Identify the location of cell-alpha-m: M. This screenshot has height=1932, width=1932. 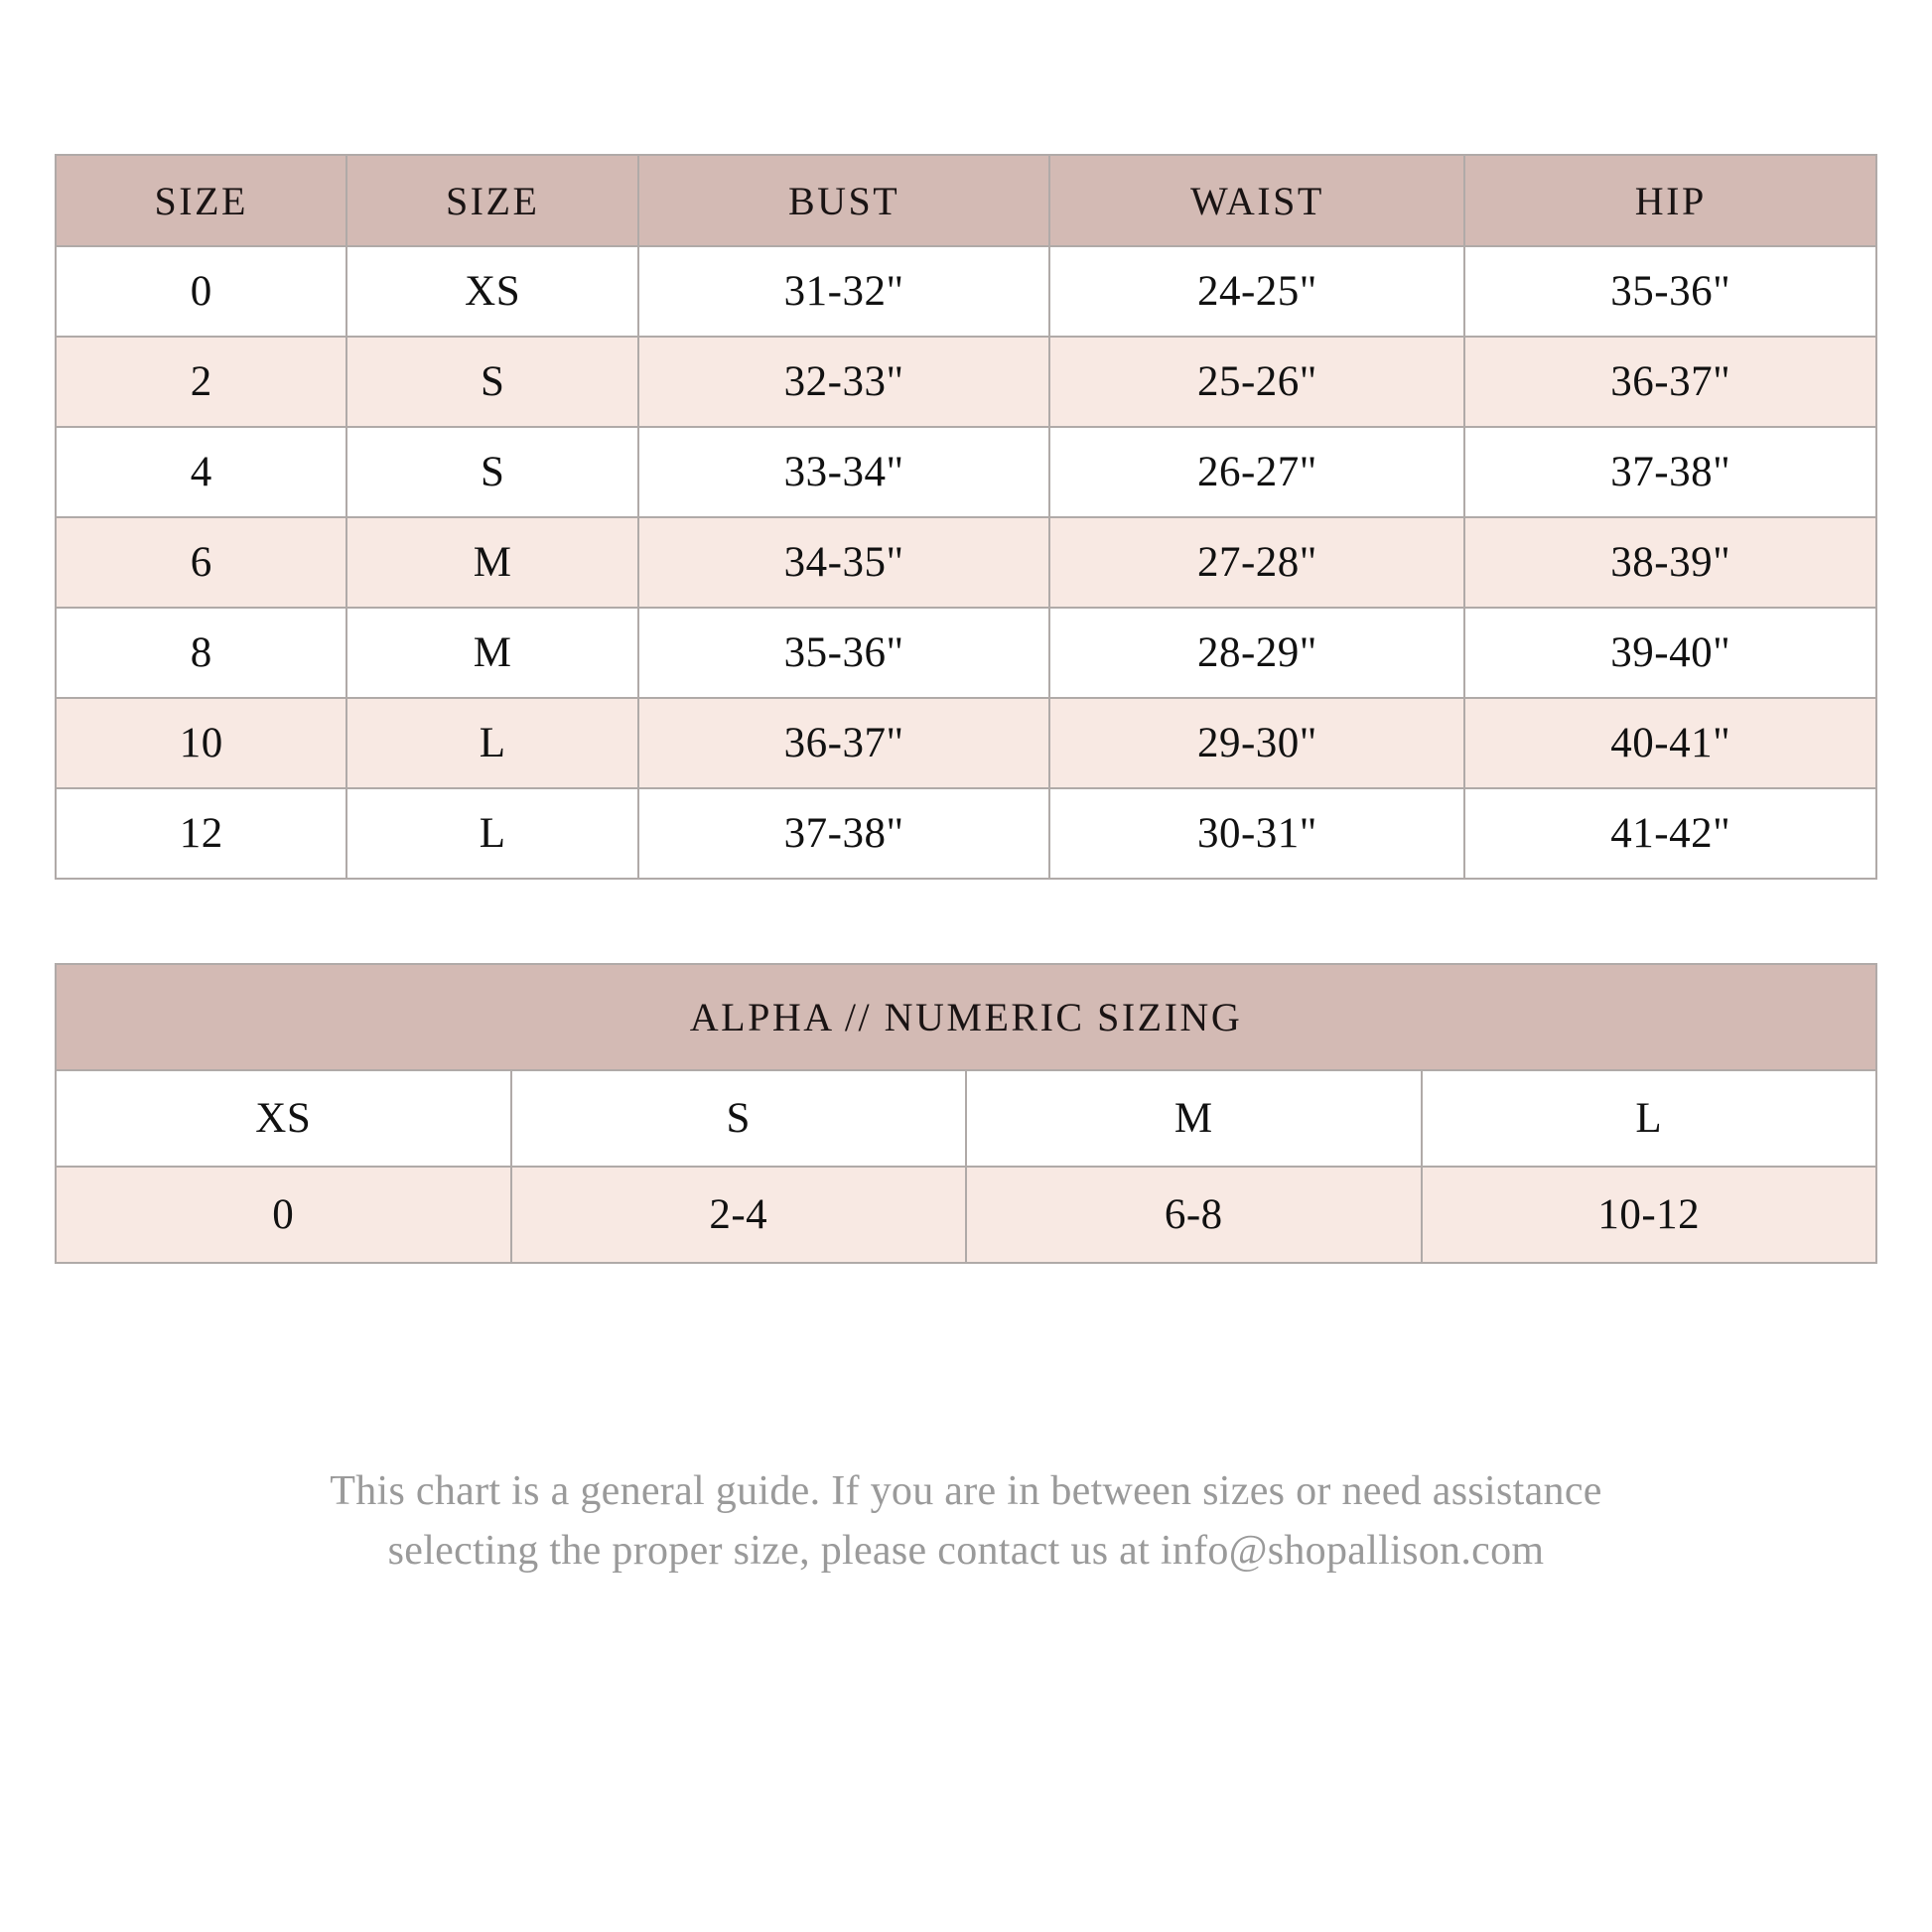
(1194, 1119).